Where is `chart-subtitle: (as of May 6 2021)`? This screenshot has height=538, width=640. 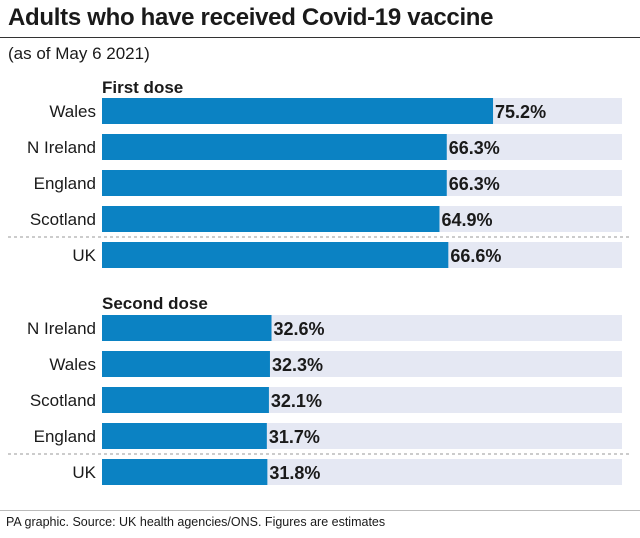
chart-subtitle: (as of May 6 2021) is located at coordinates (79, 53).